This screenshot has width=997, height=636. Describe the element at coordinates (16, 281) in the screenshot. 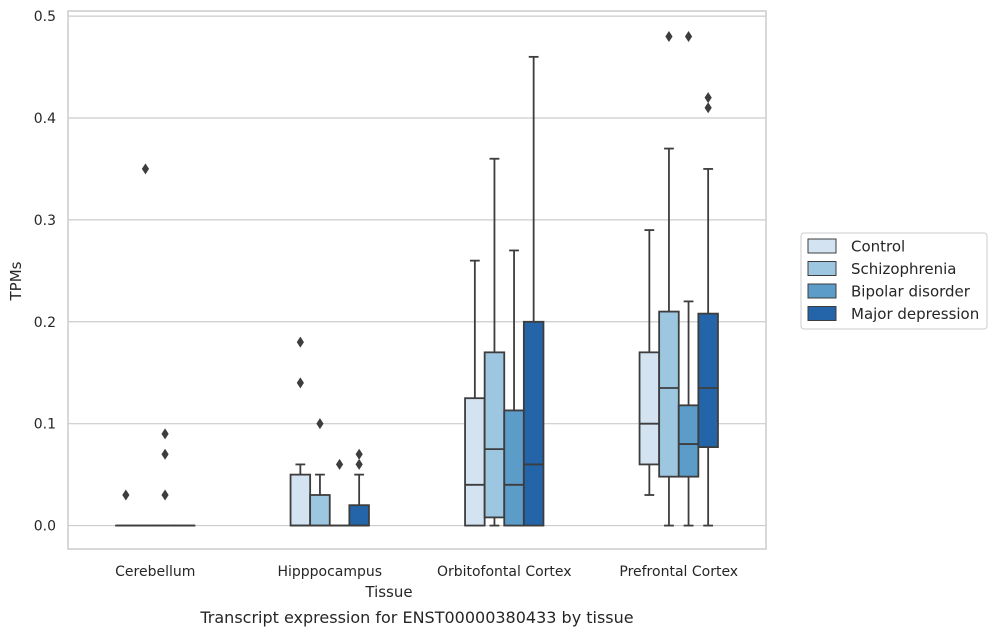

I see `y-axis-title: TPMs` at that location.